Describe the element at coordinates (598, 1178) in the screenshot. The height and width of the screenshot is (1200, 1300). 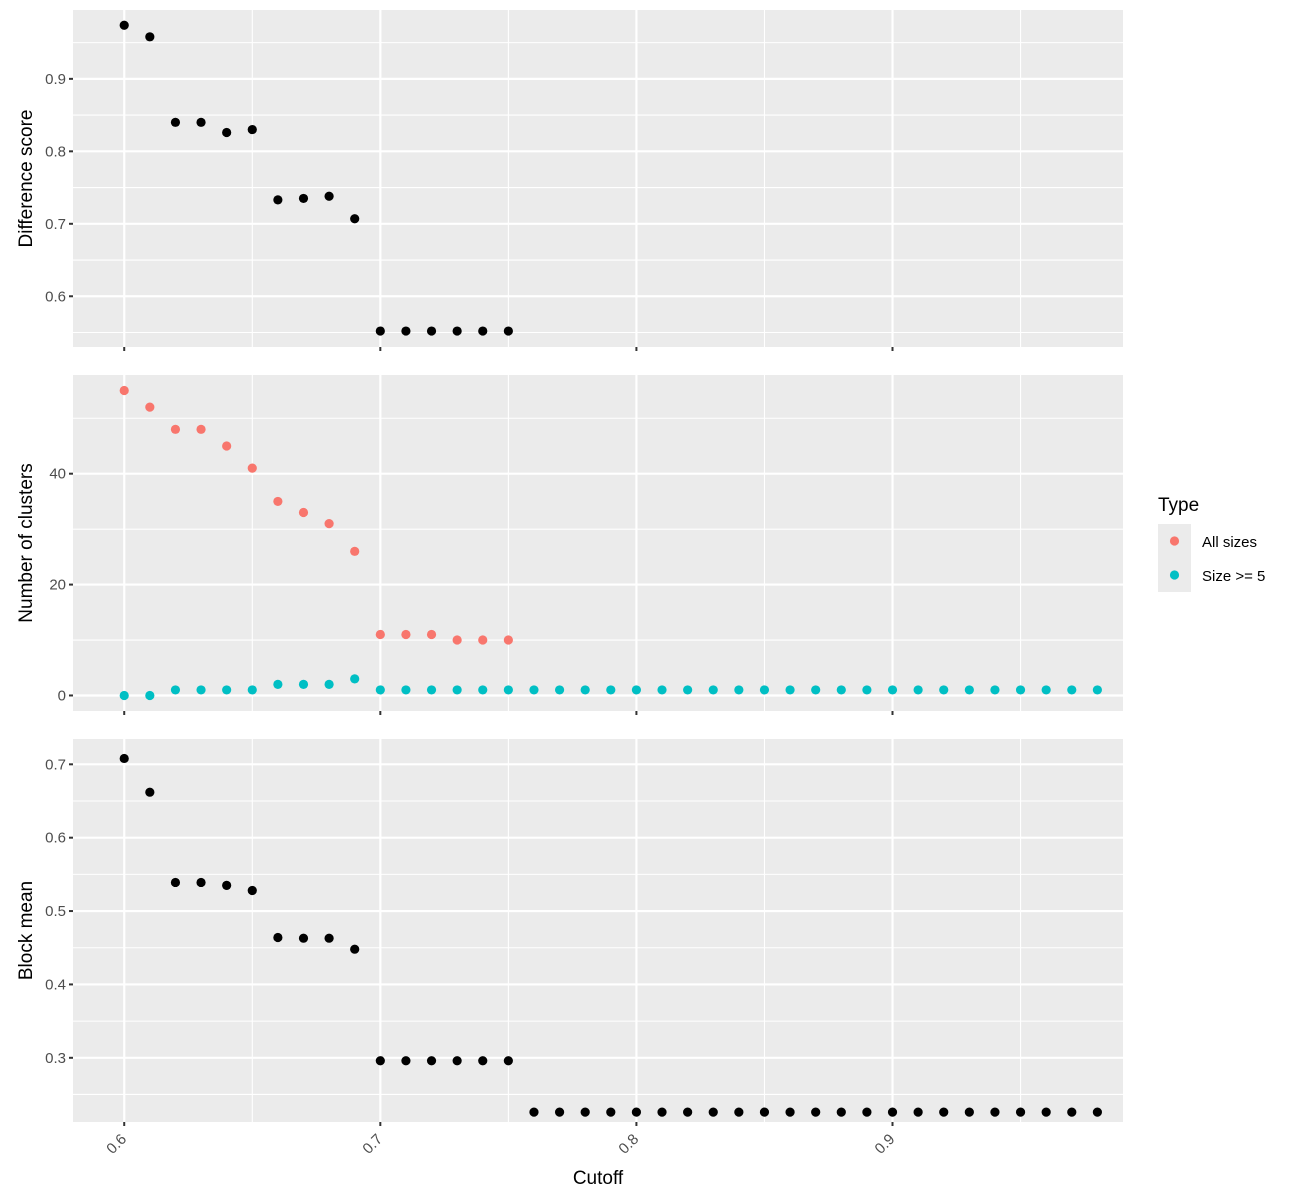
I see `x-axis-title: Cutoff` at that location.